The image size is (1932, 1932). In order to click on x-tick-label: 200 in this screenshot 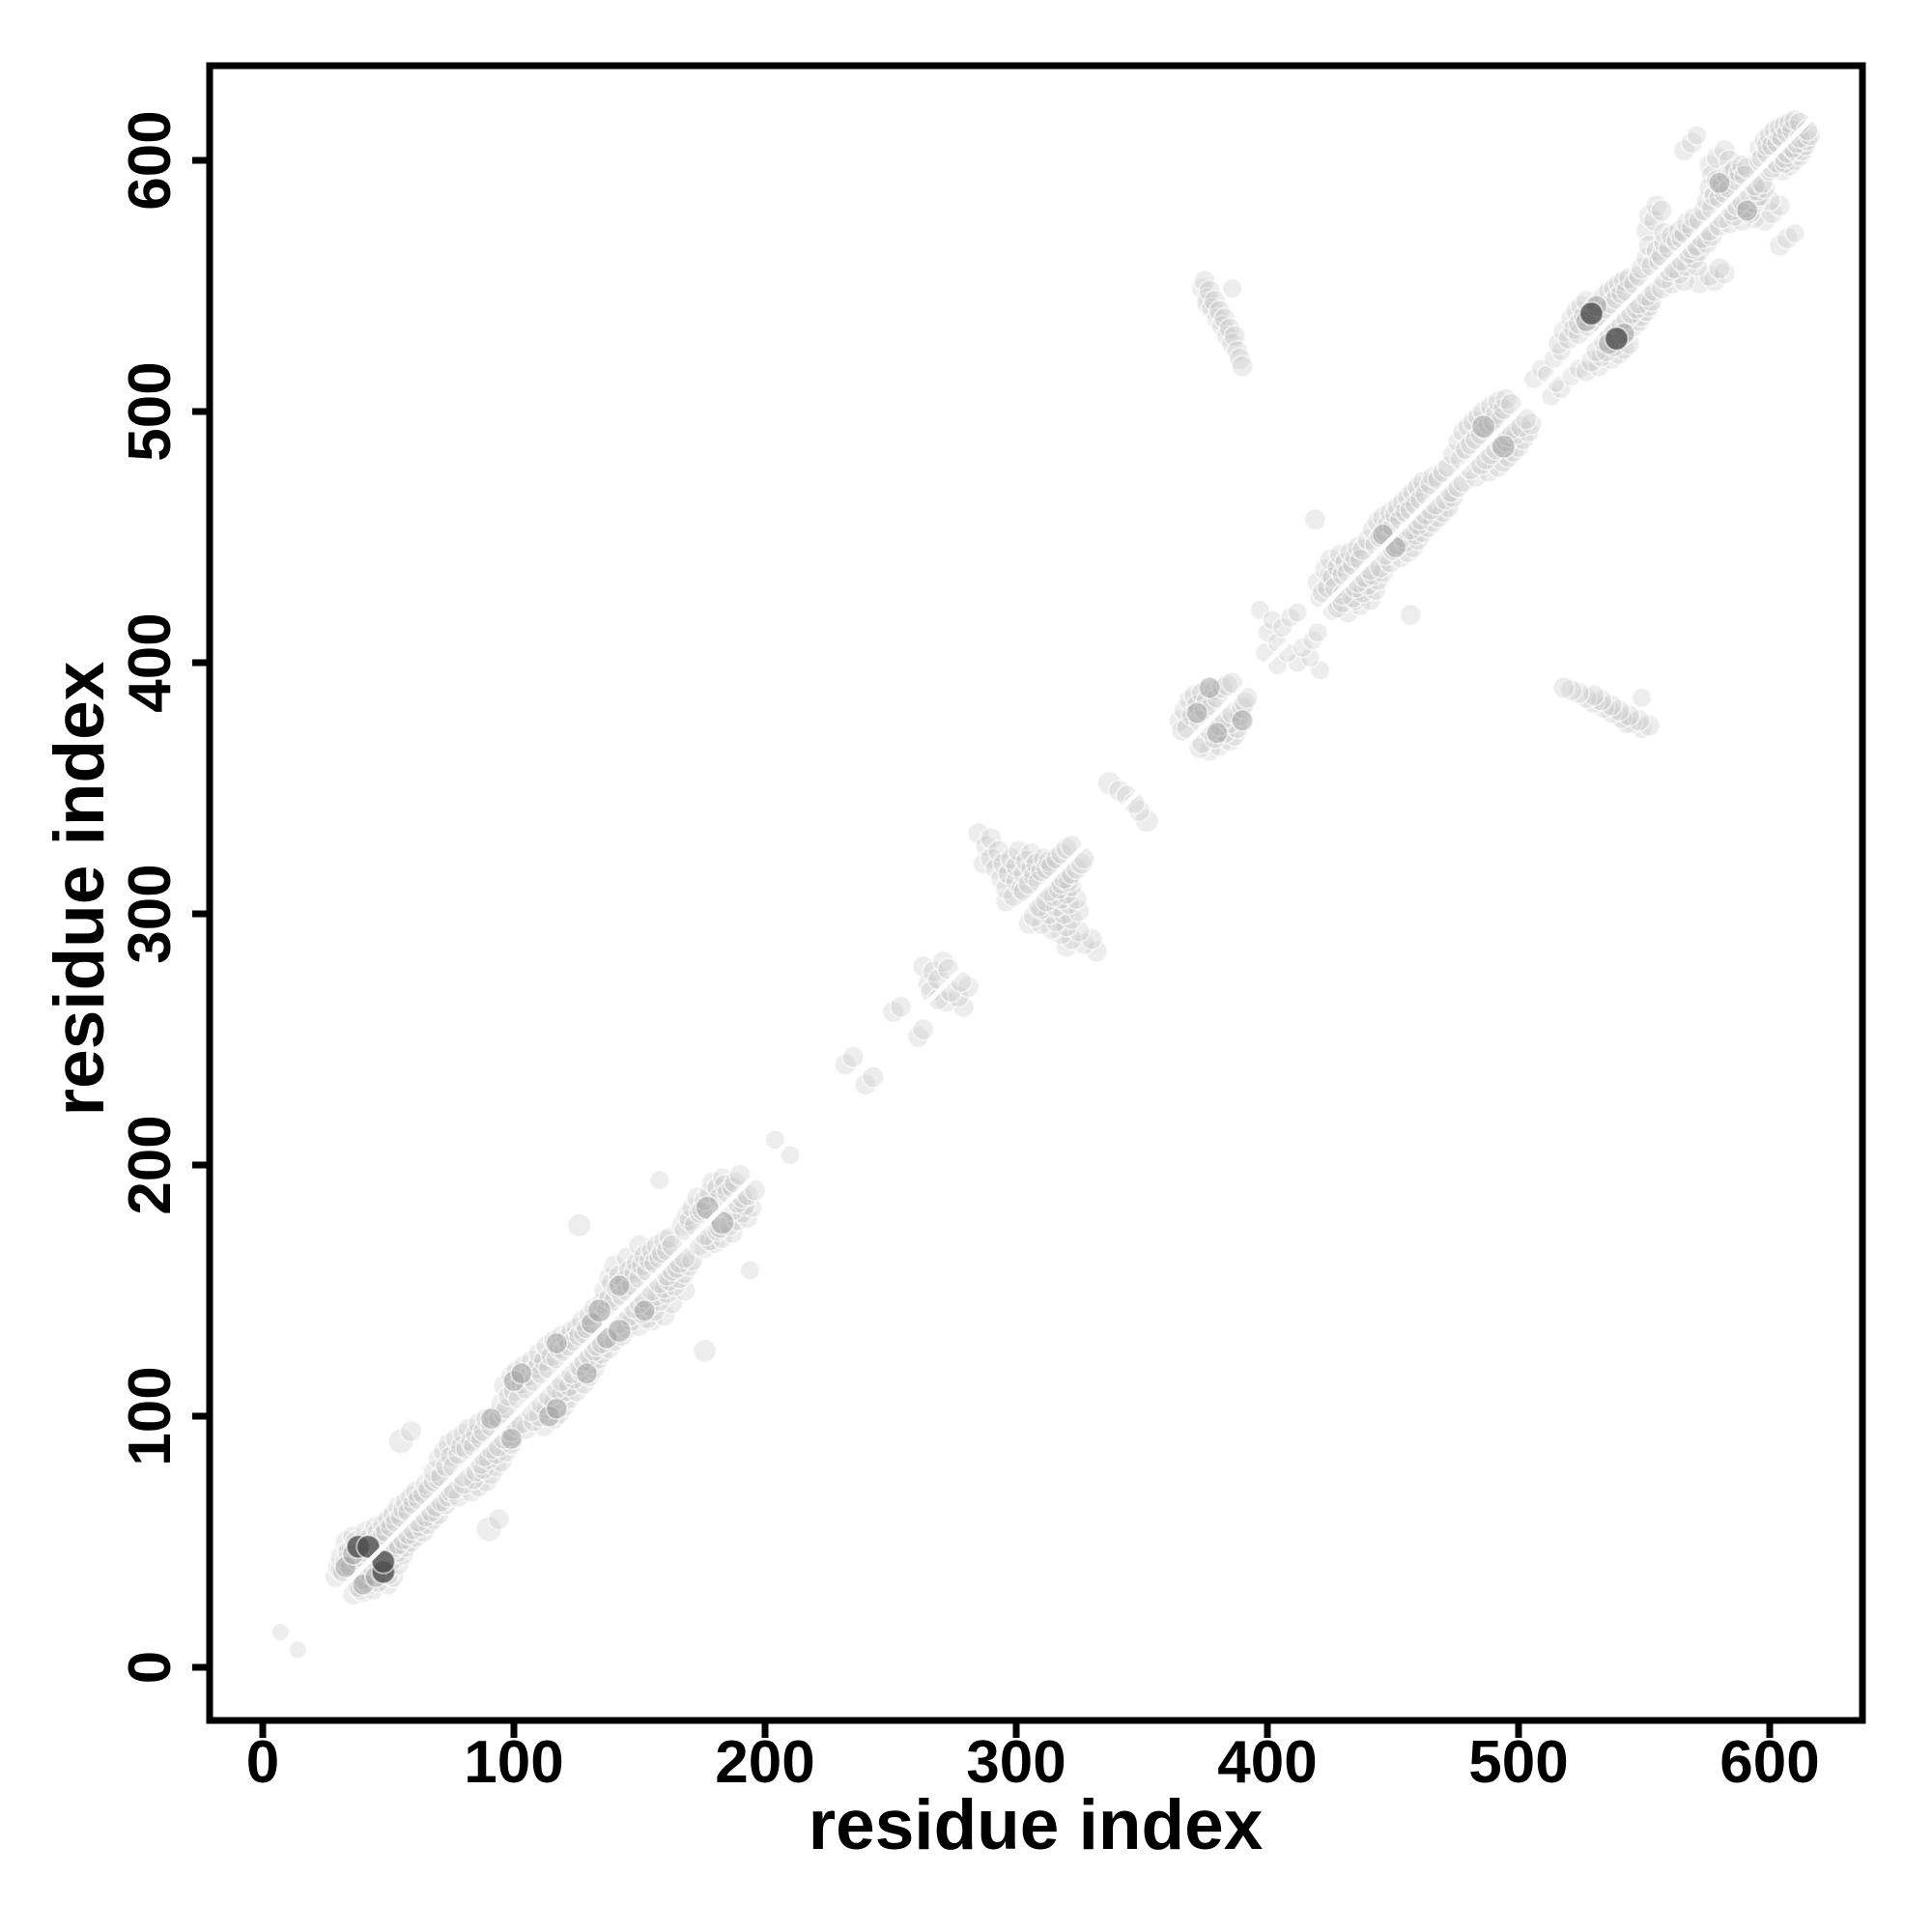, I will do `click(764, 1762)`.